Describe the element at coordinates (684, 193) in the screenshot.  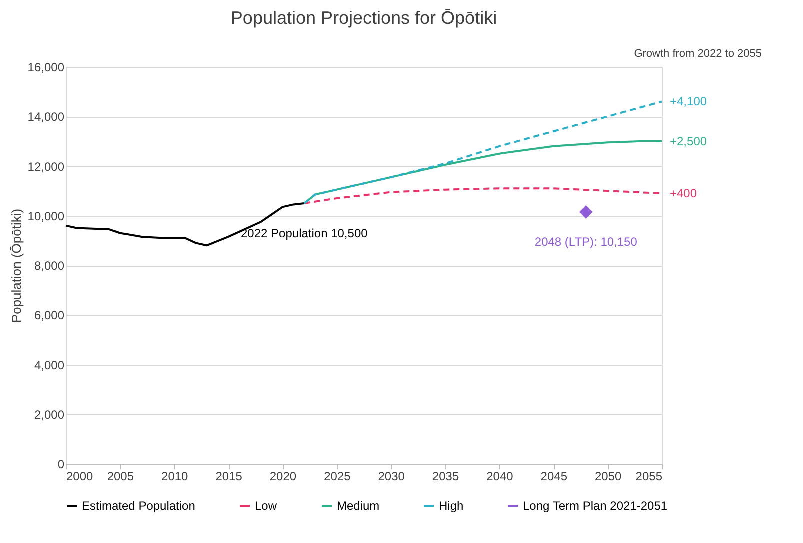
I see `annotation: +400` at that location.